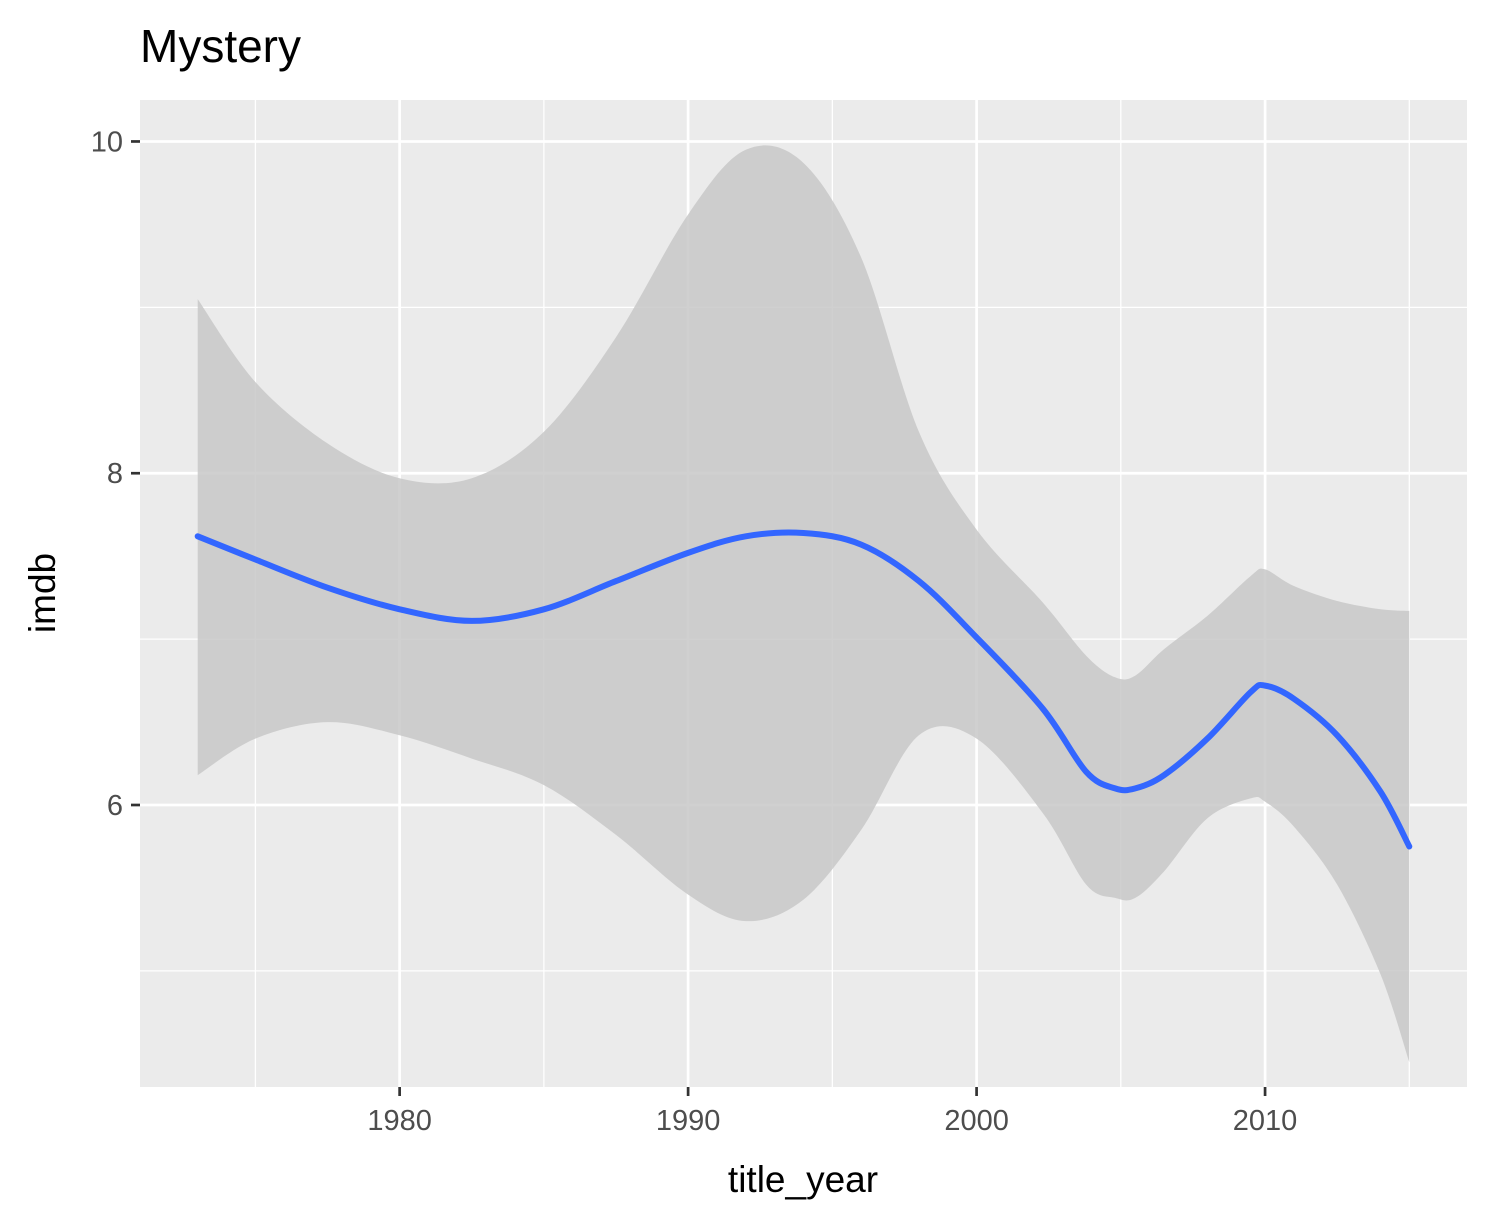  Describe the element at coordinates (115, 806) in the screenshot. I see `y-tick-label: 6` at that location.